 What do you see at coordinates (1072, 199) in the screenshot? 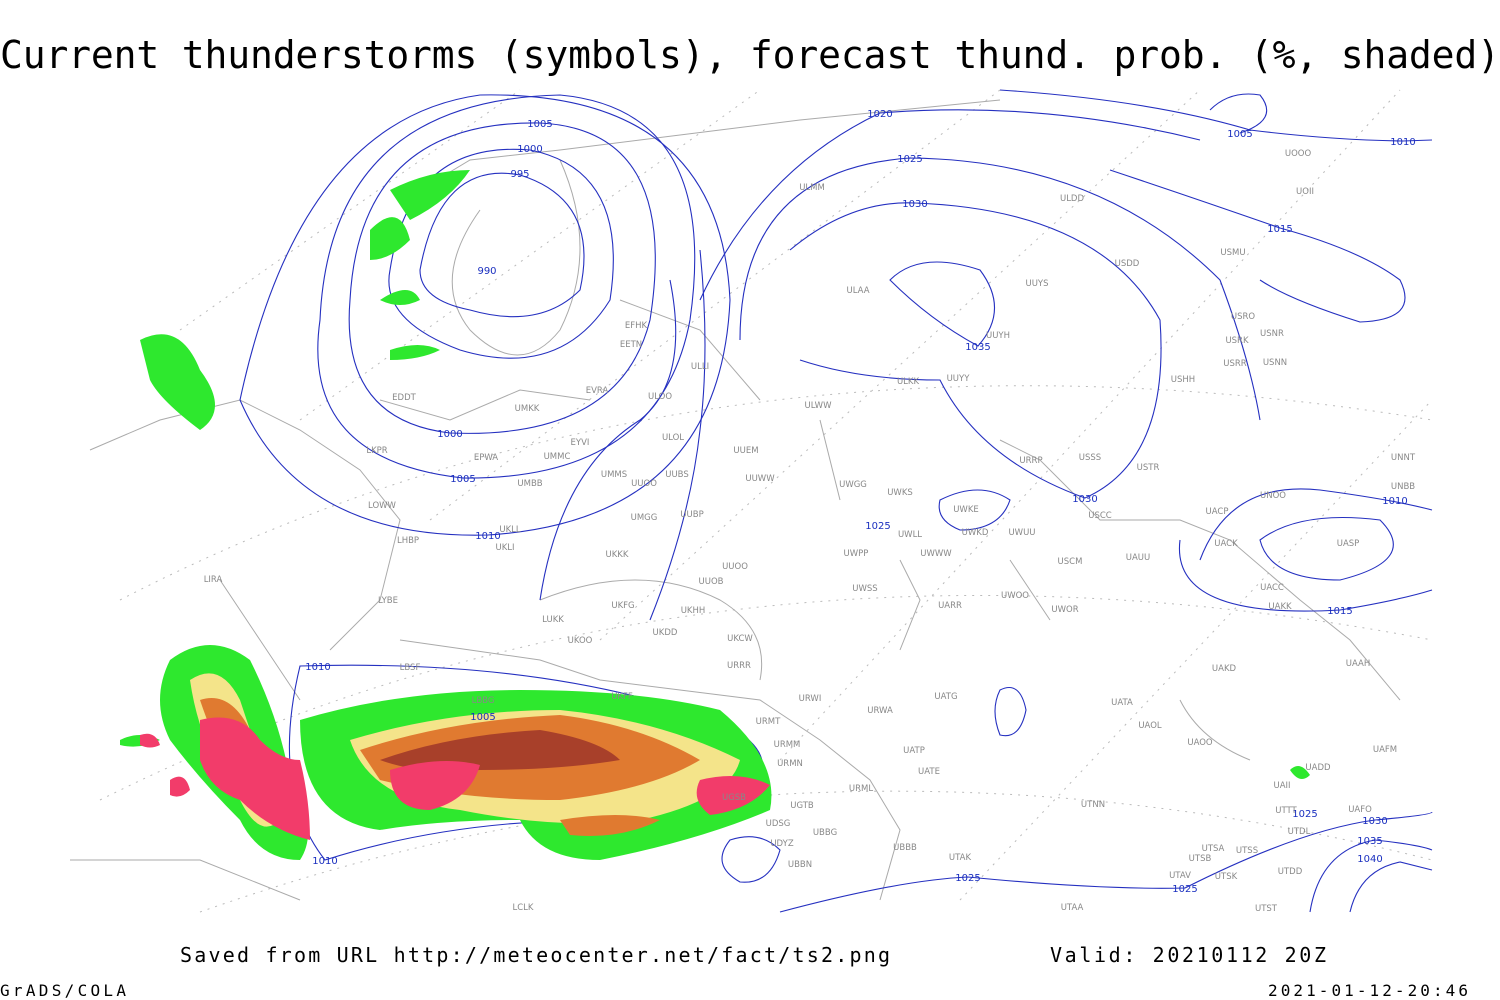
I see `station-code: ULDD` at bounding box center [1072, 199].